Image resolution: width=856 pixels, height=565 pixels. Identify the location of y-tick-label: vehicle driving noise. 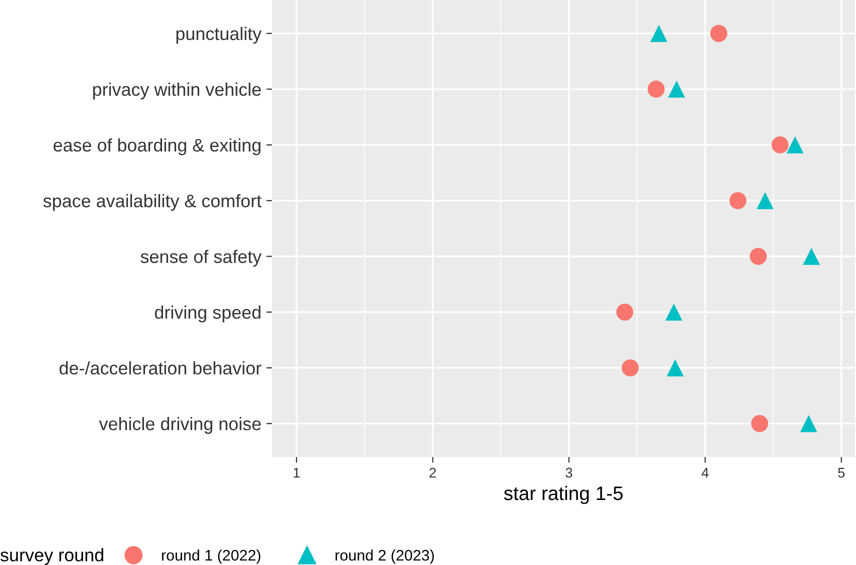
(180, 425).